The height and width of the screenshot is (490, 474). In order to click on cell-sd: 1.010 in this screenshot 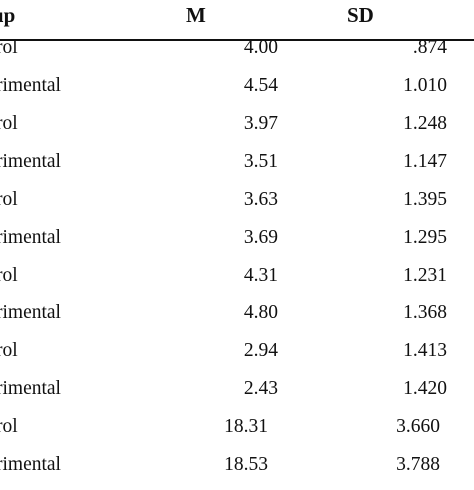, I will do `click(425, 85)`.